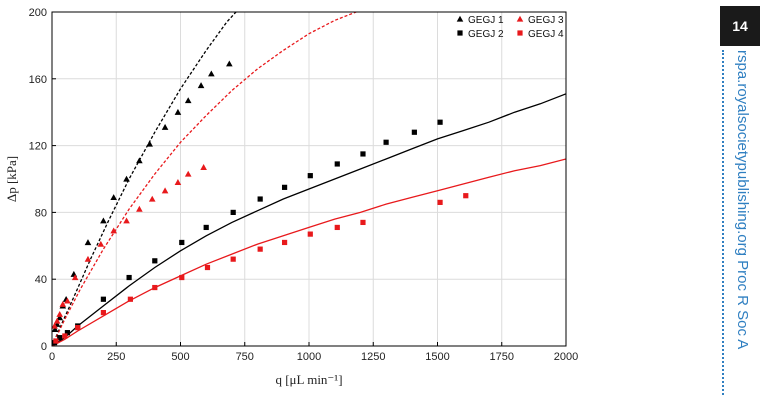  What do you see at coordinates (437, 357) in the screenshot?
I see `x-tick-label: 1500` at bounding box center [437, 357].